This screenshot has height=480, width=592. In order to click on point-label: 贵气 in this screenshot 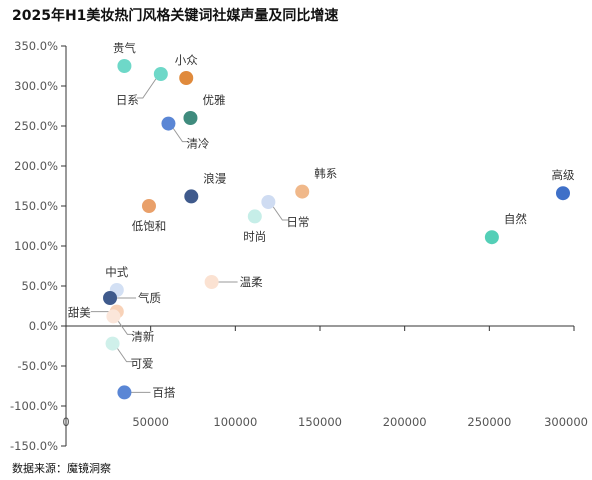, I will do `click(124, 48)`.